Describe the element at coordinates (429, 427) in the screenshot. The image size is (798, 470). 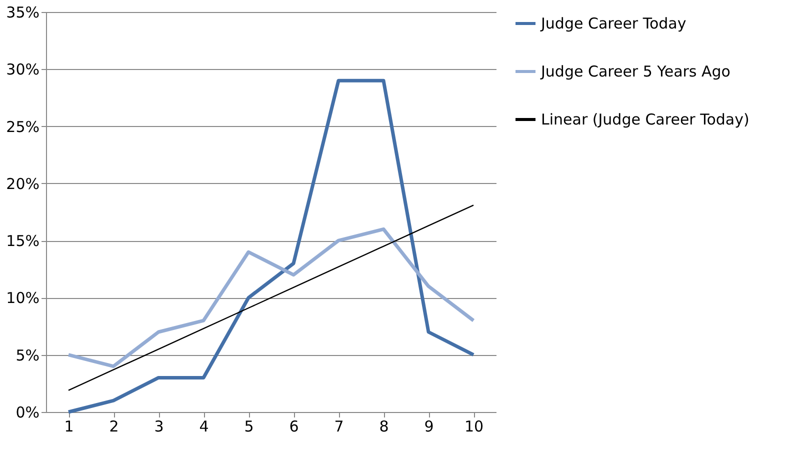
I see `x-tick-label: 9` at that location.